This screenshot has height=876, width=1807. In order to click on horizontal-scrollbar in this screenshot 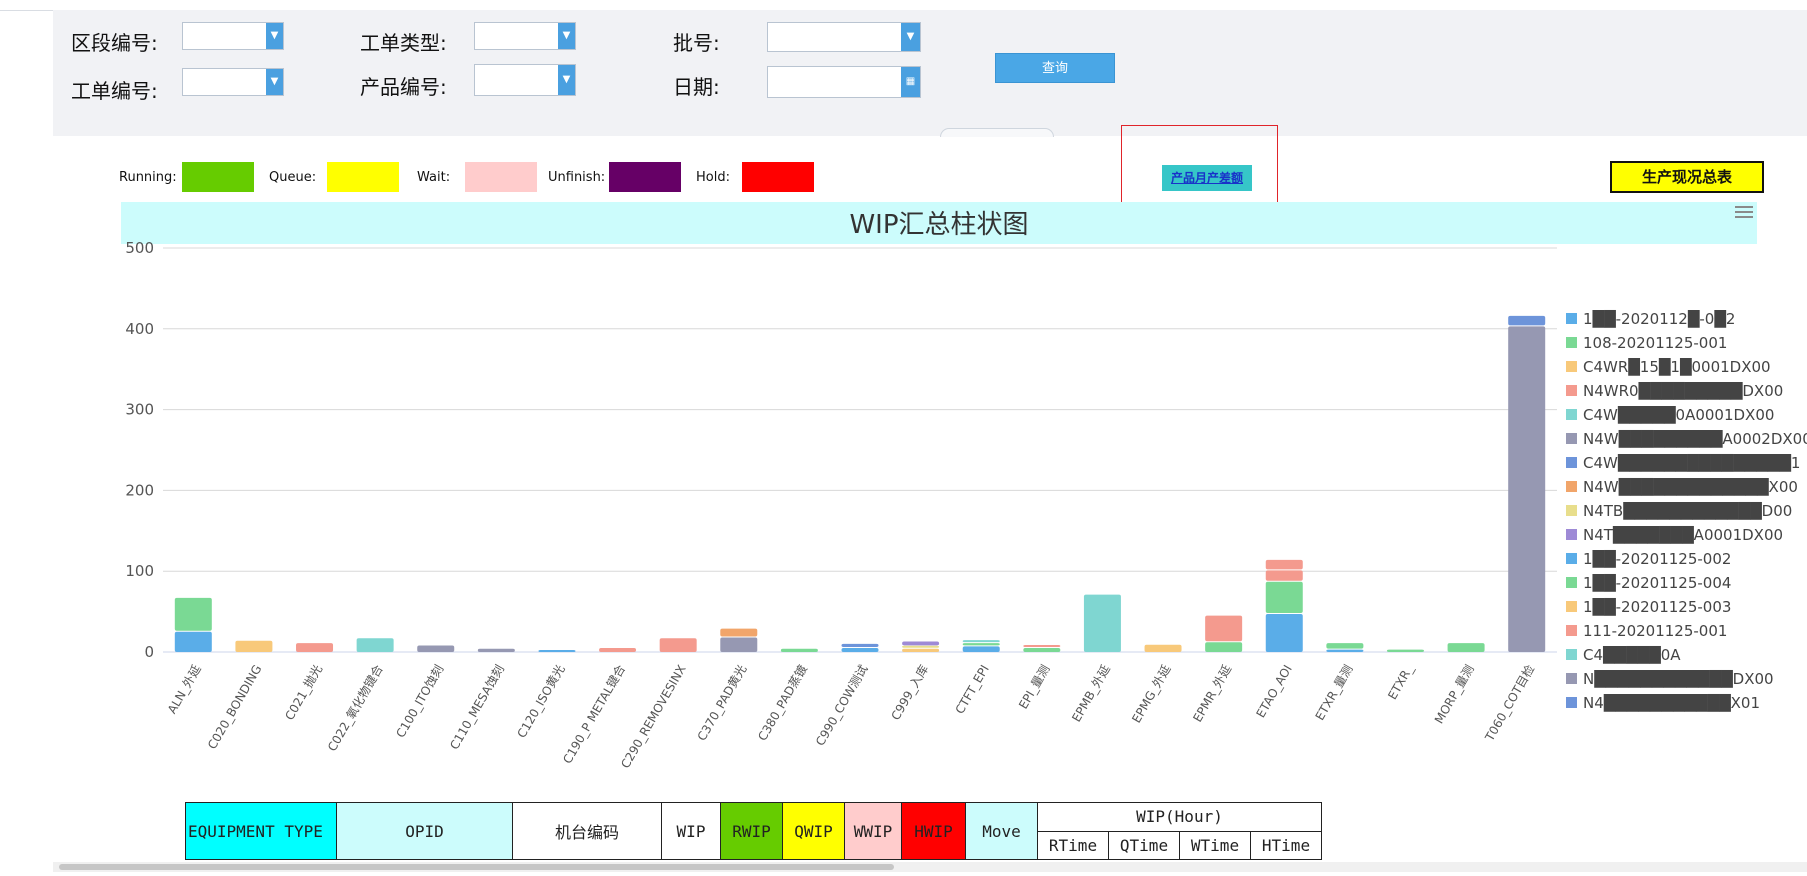, I will do `click(930, 867)`.